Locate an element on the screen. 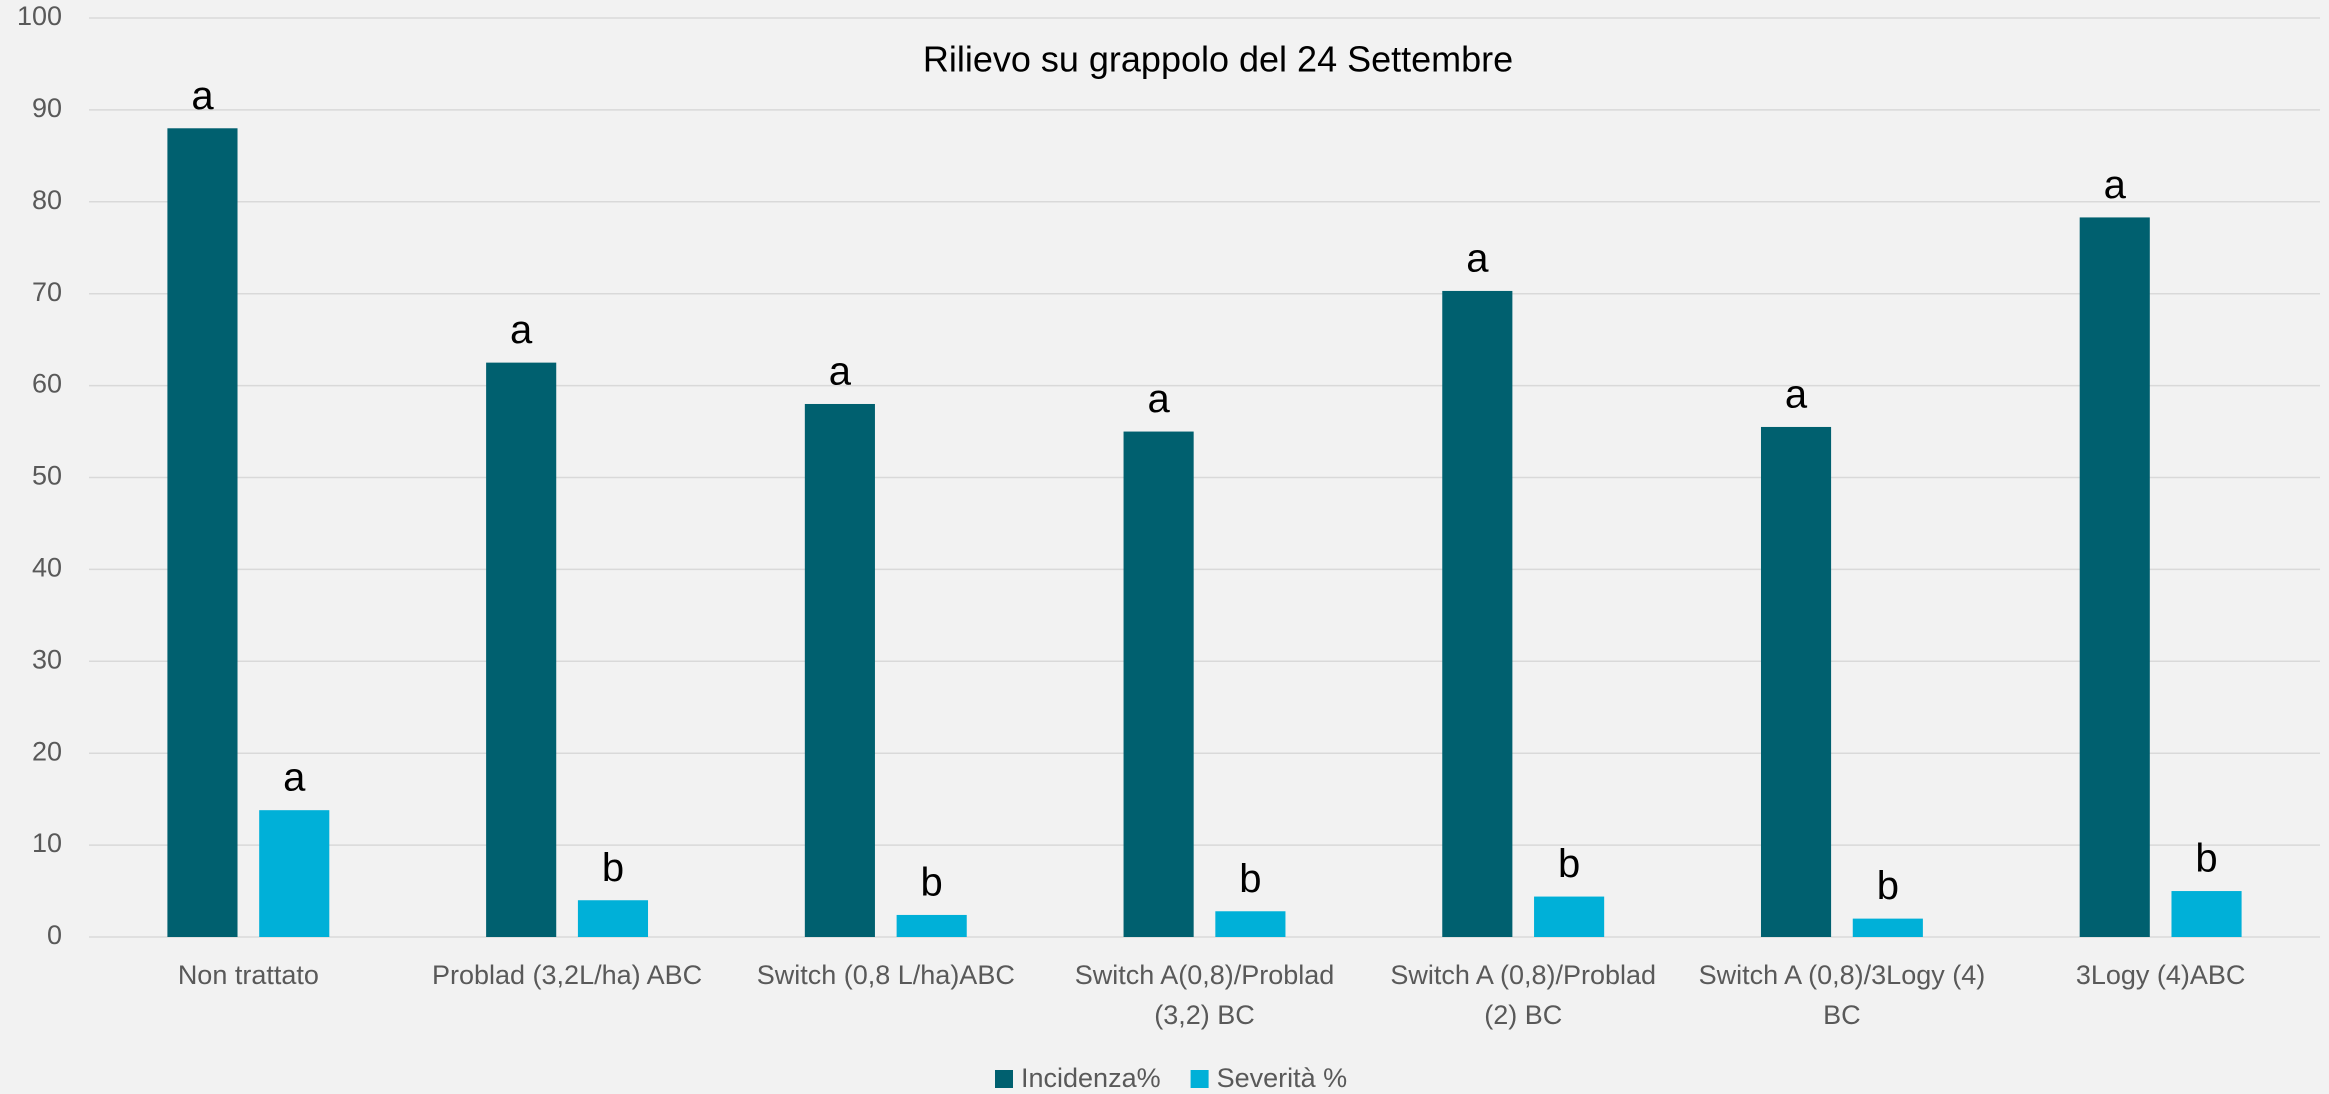  x-tick-label: Switch (0,8 L/ha)ABC is located at coordinates (886, 975).